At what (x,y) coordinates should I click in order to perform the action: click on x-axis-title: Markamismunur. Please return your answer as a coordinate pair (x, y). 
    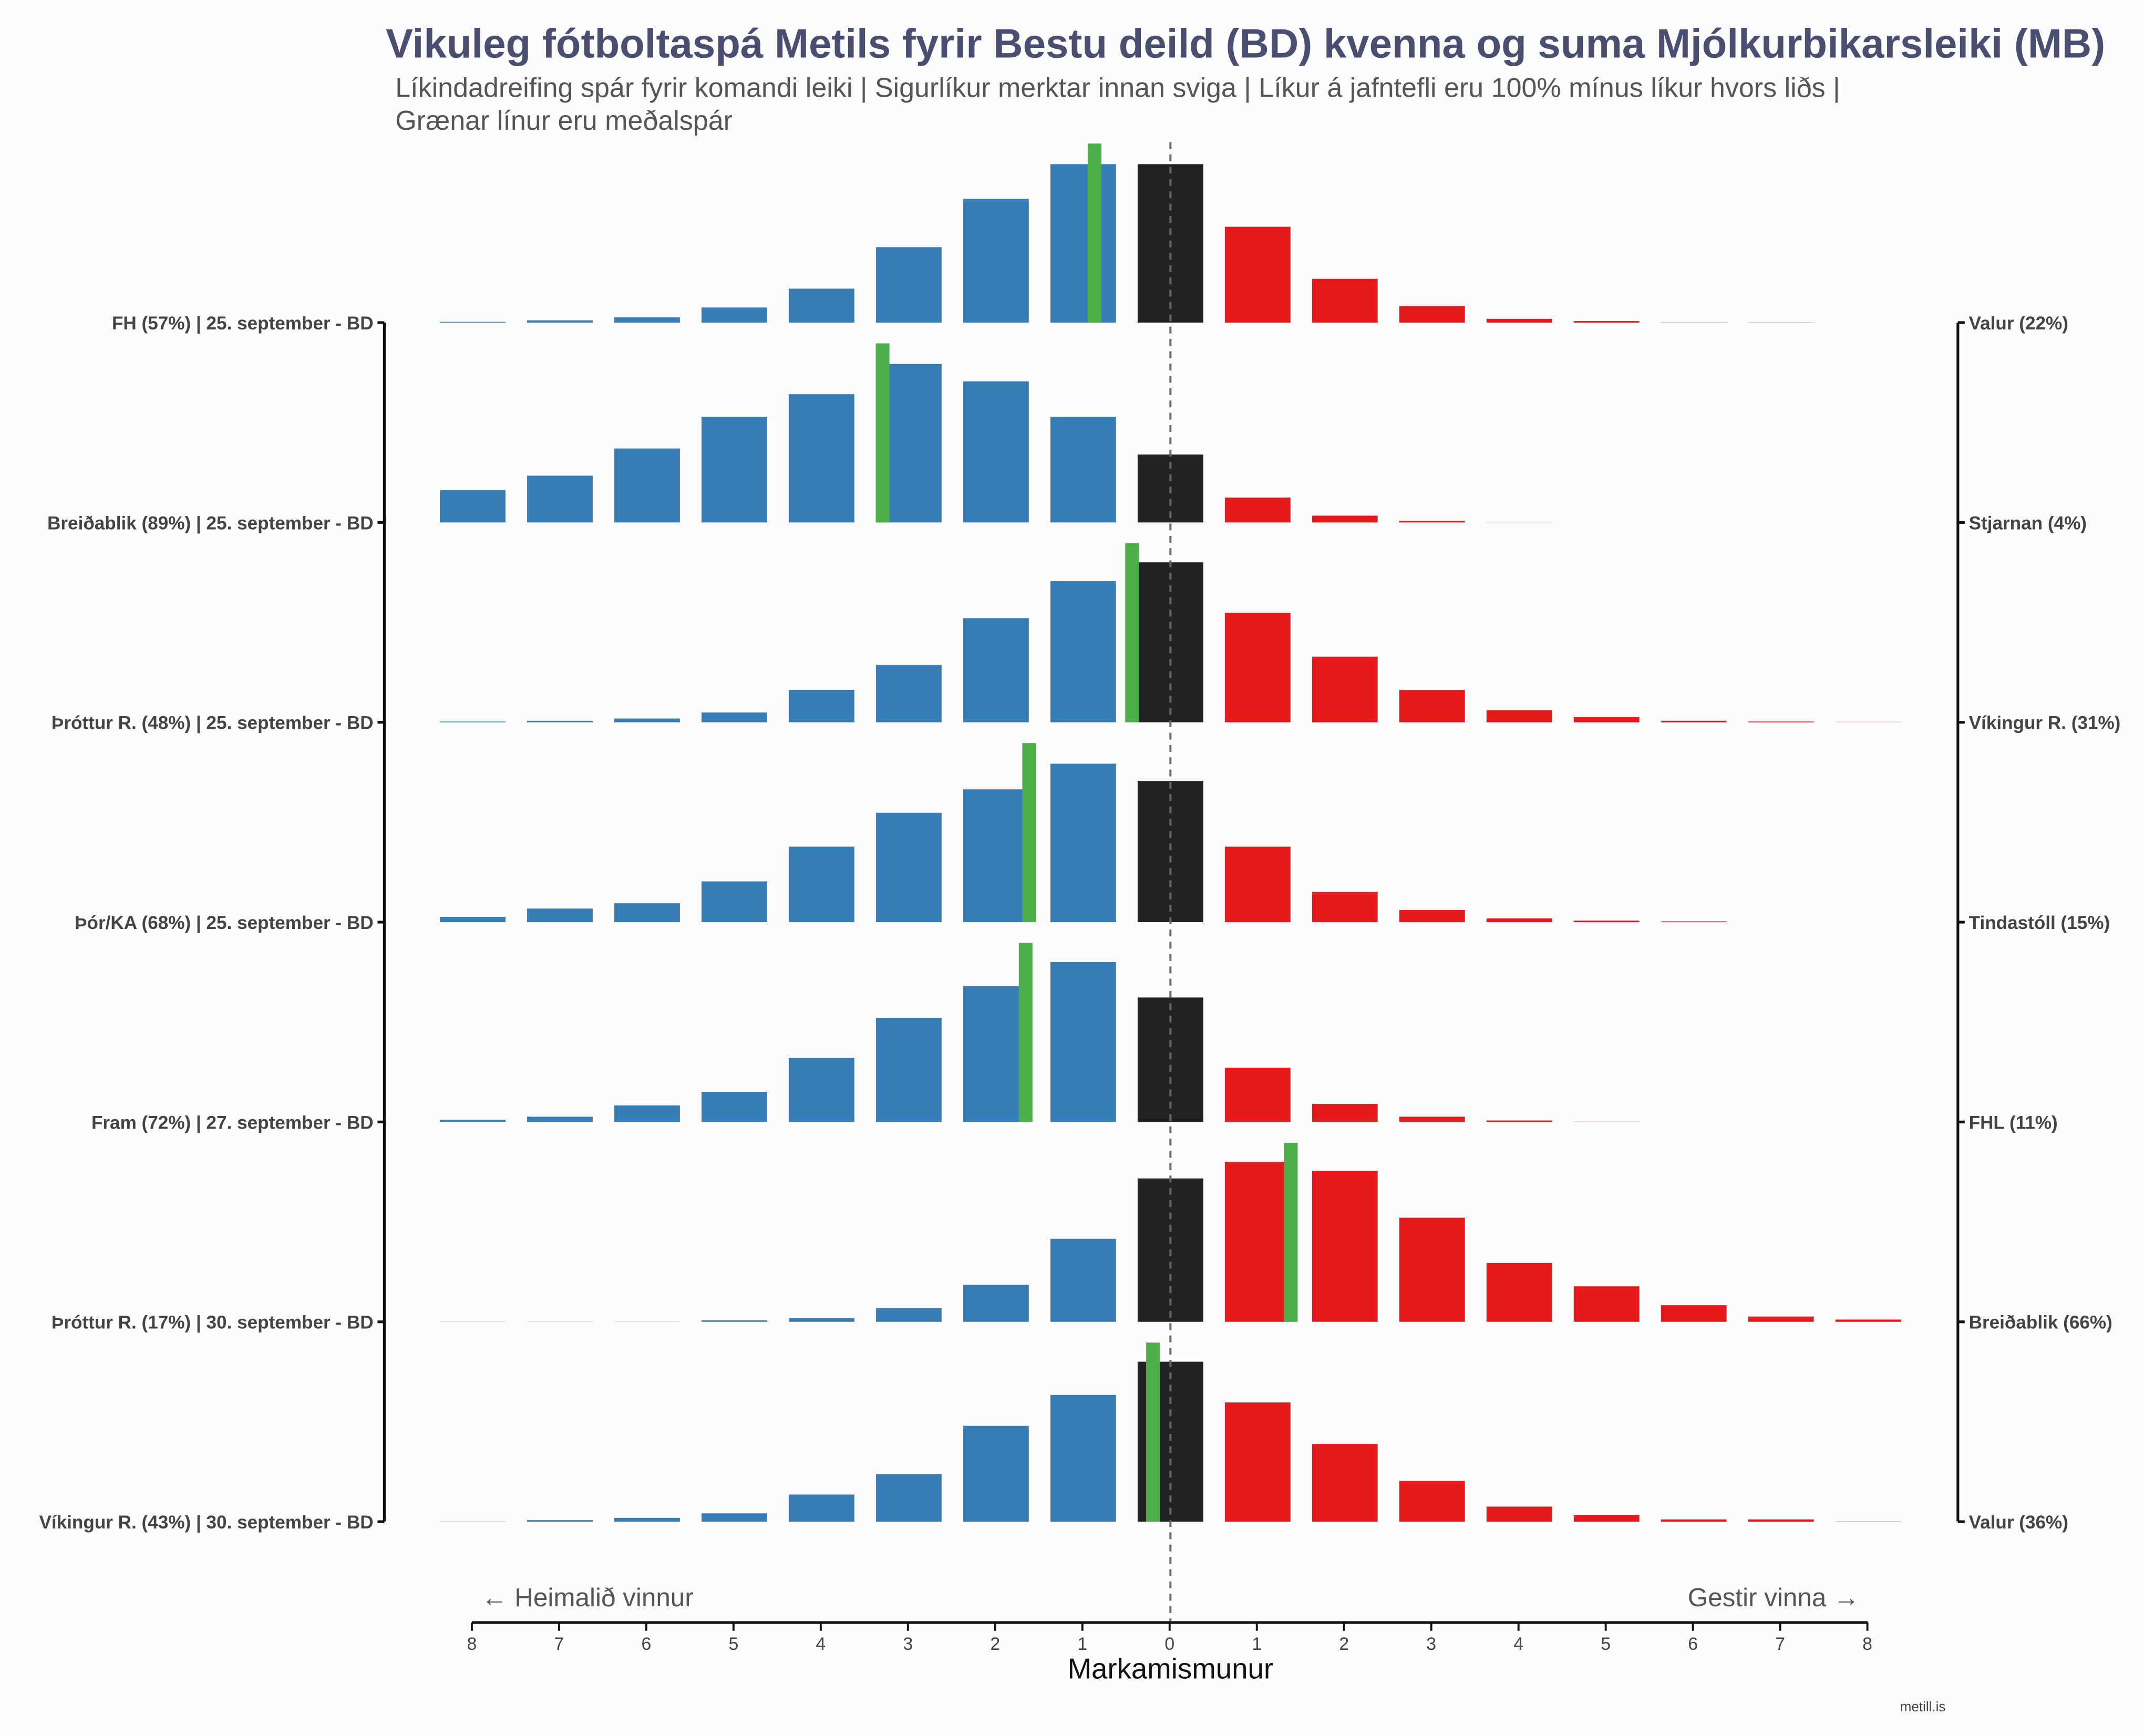
    Looking at the image, I should click on (1171, 1669).